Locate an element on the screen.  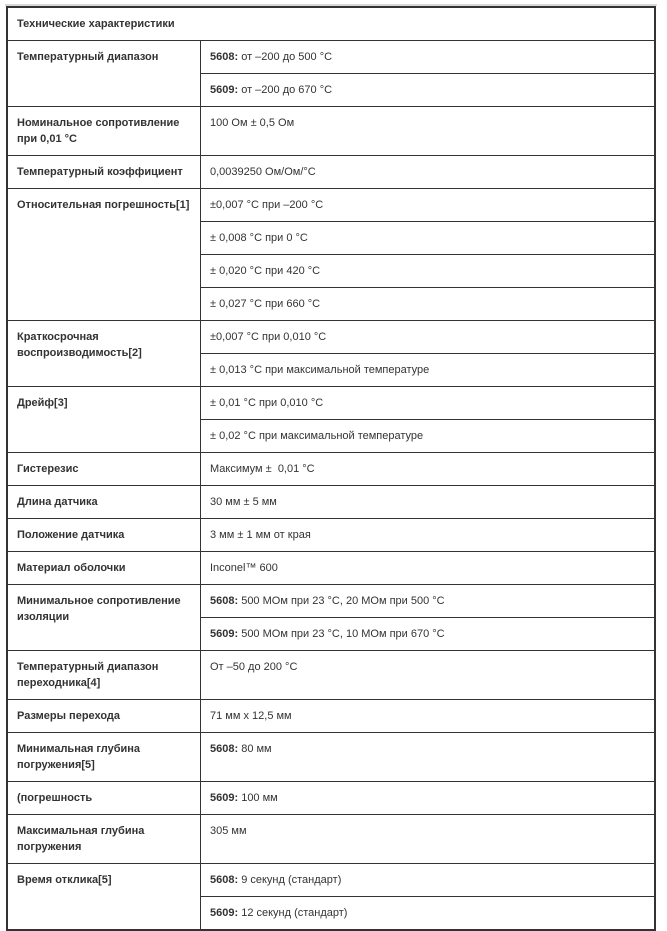
value-text: от –200 до 500 °C is located at coordinates (285, 57).